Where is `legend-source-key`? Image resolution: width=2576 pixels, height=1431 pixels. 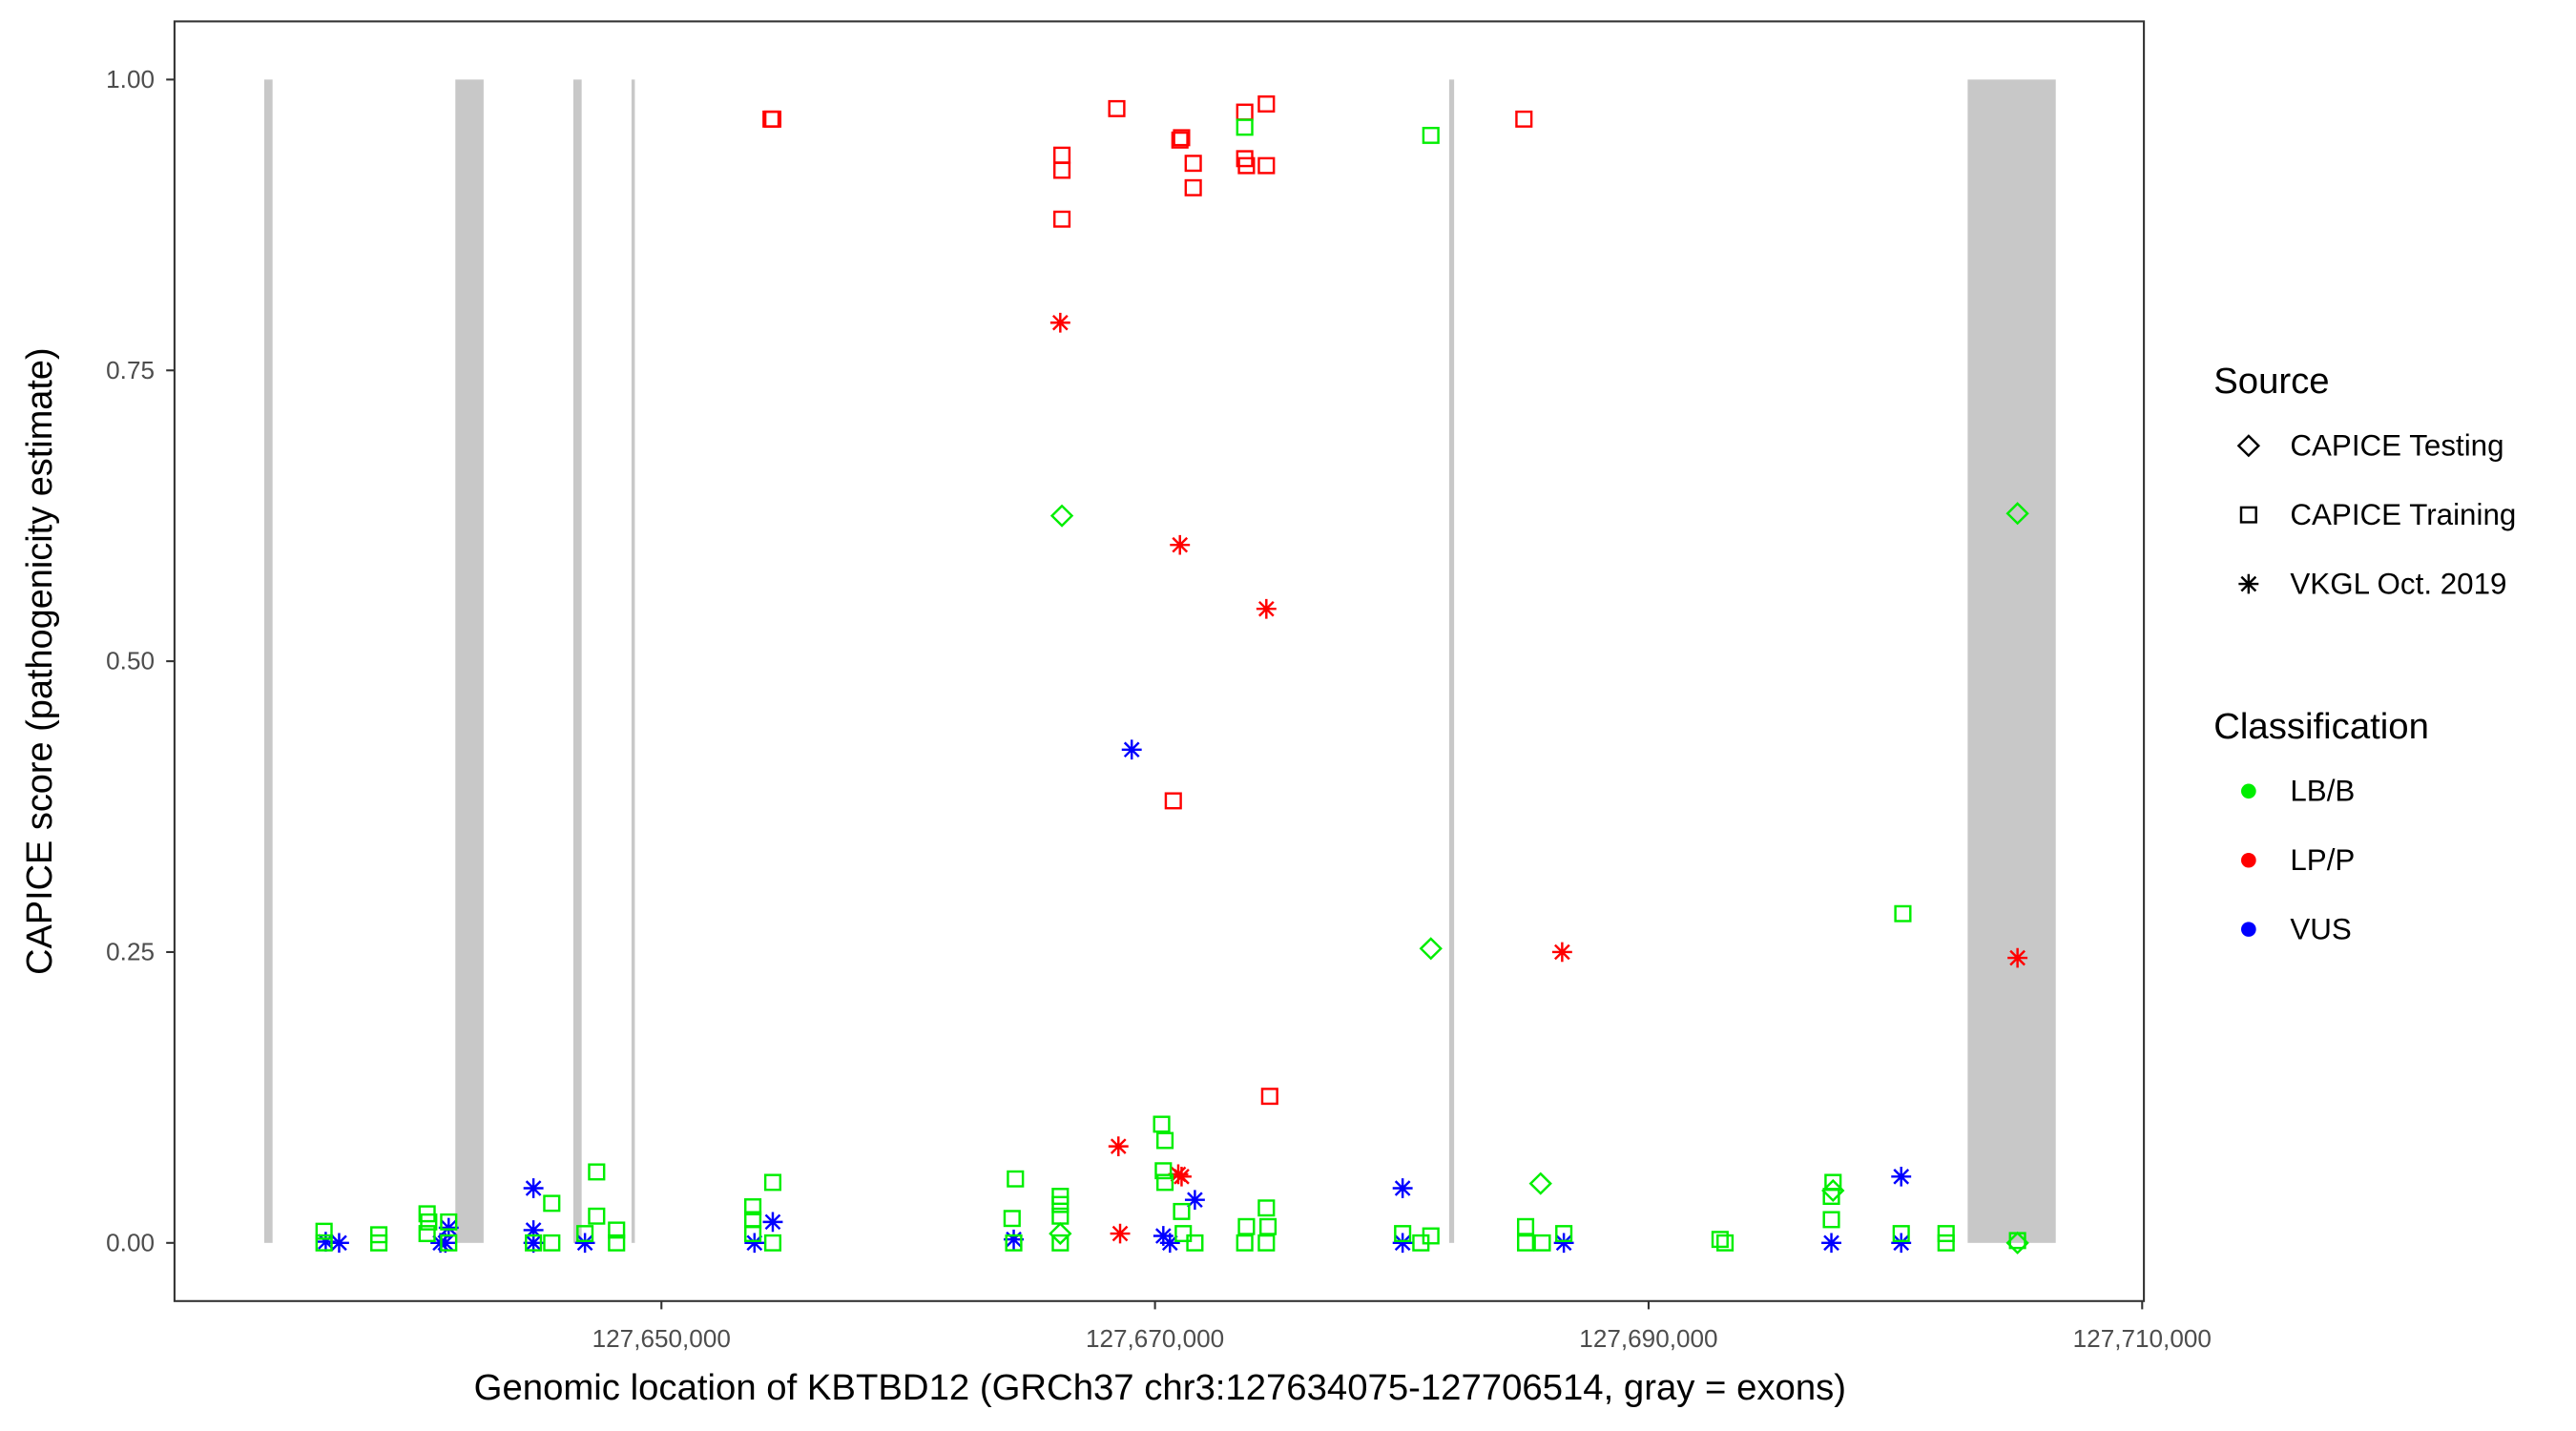 legend-source-key is located at coordinates (2248, 583).